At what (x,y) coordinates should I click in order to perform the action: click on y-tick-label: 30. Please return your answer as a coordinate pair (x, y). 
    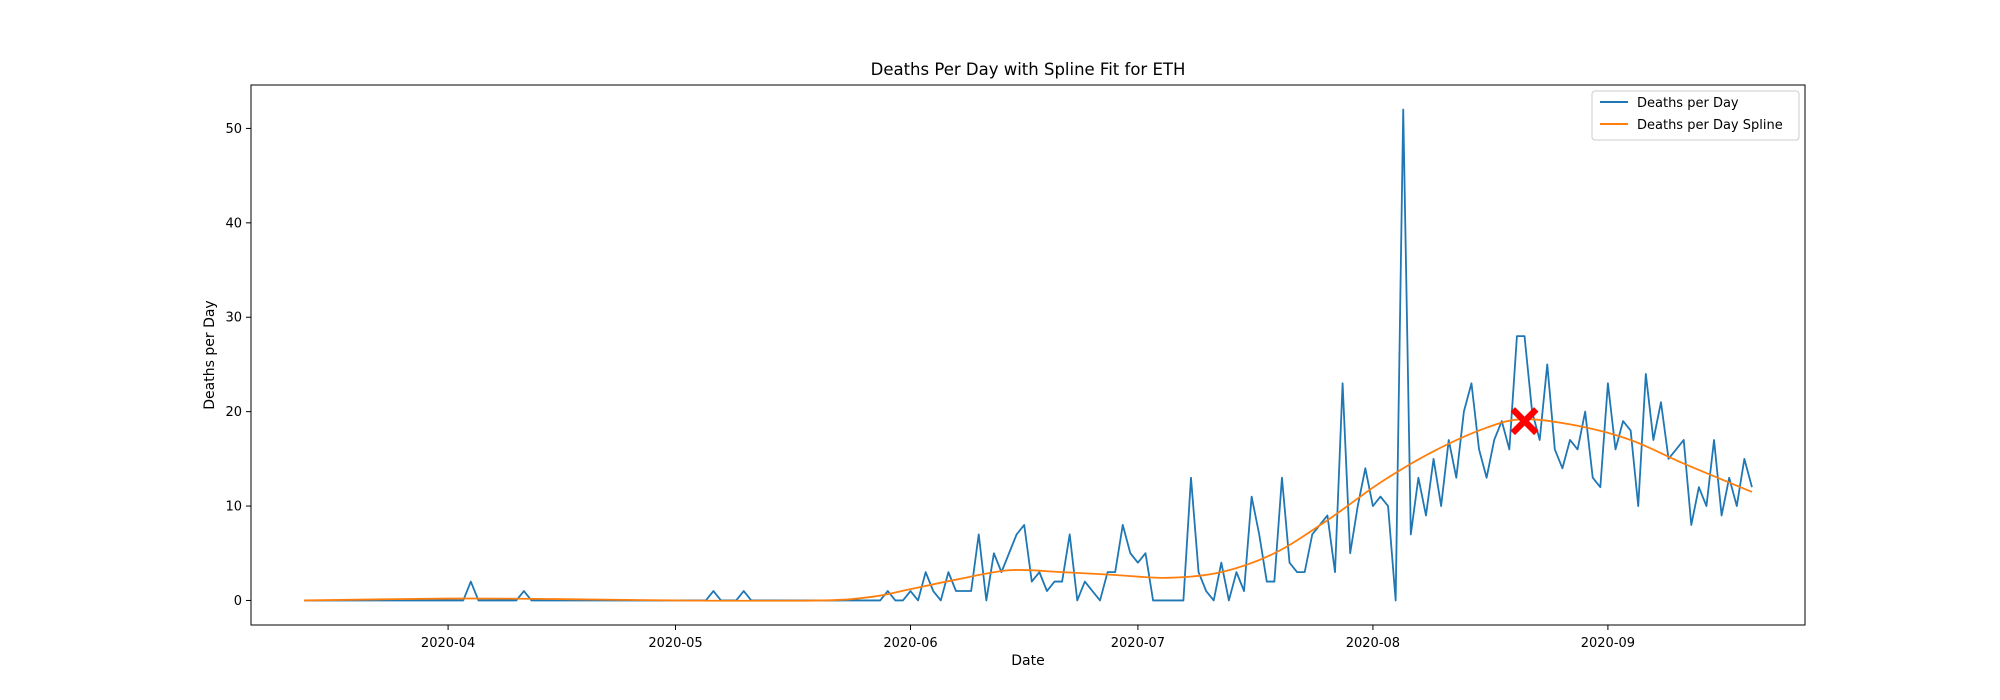
    Looking at the image, I should click on (233, 318).